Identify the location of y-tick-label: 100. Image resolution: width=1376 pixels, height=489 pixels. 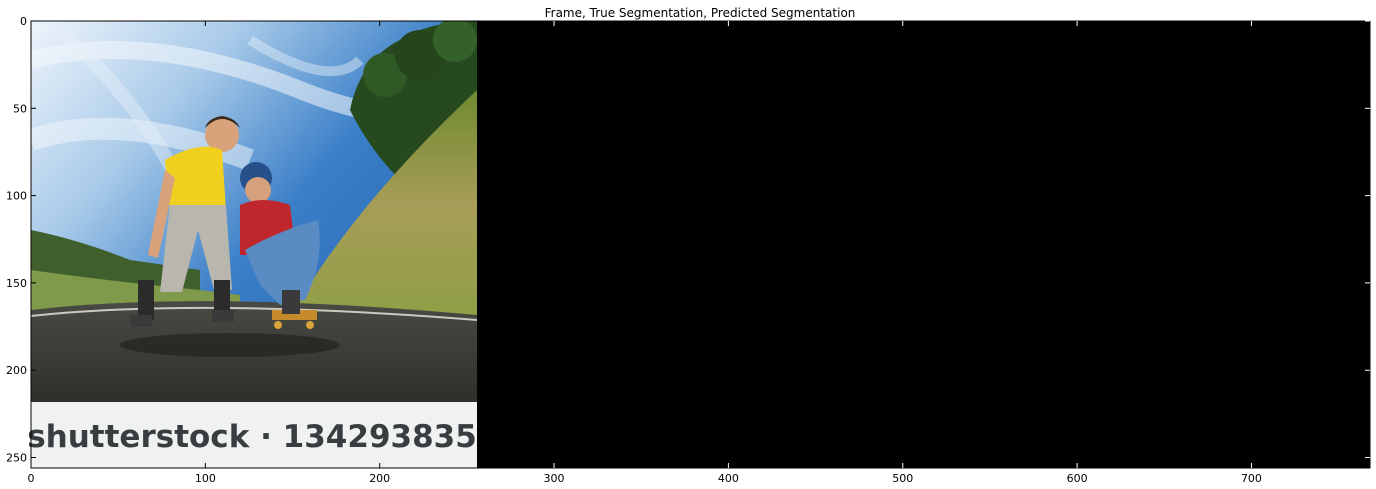
(16, 196).